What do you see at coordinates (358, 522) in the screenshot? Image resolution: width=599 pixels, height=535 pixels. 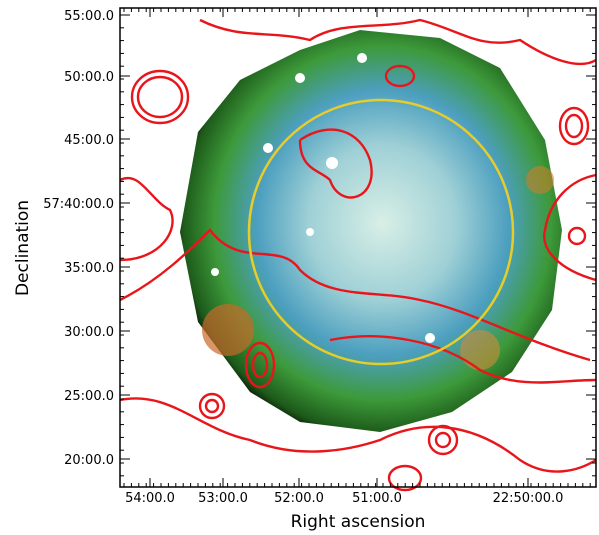 I see `x-axis-label: Right ascension` at bounding box center [358, 522].